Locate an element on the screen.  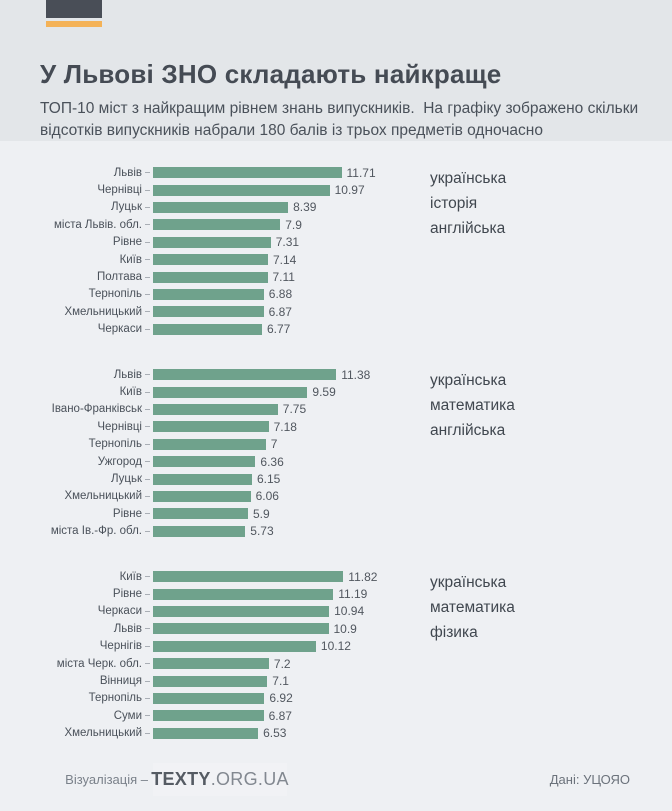
data-source-label: Дані: УЦОЯО is located at coordinates (589, 779).